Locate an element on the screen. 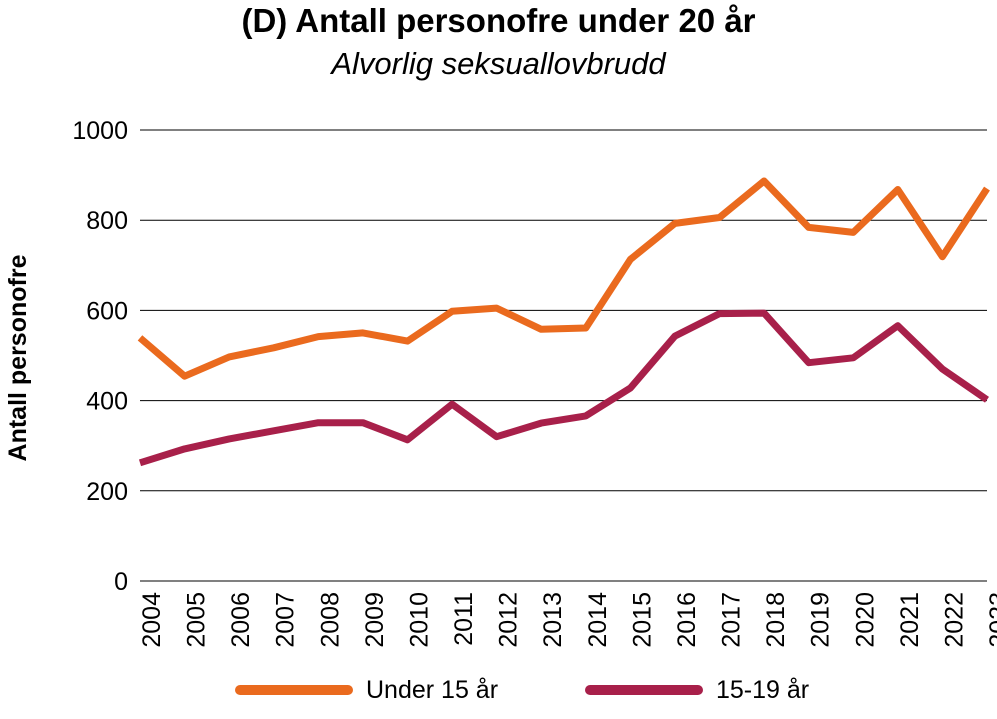 The image size is (997, 719). x-tick-label: 2004 is located at coordinates (152, 620).